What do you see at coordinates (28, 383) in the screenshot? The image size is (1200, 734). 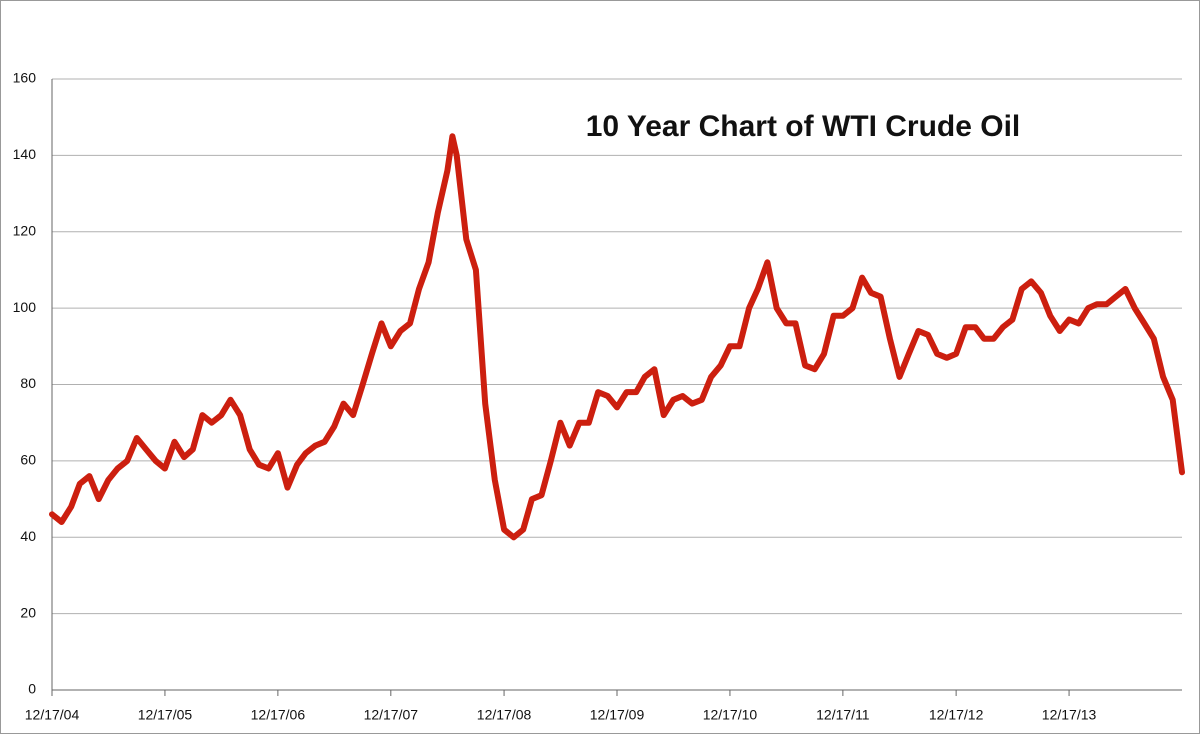 I see `y-tick-label: 80` at bounding box center [28, 383].